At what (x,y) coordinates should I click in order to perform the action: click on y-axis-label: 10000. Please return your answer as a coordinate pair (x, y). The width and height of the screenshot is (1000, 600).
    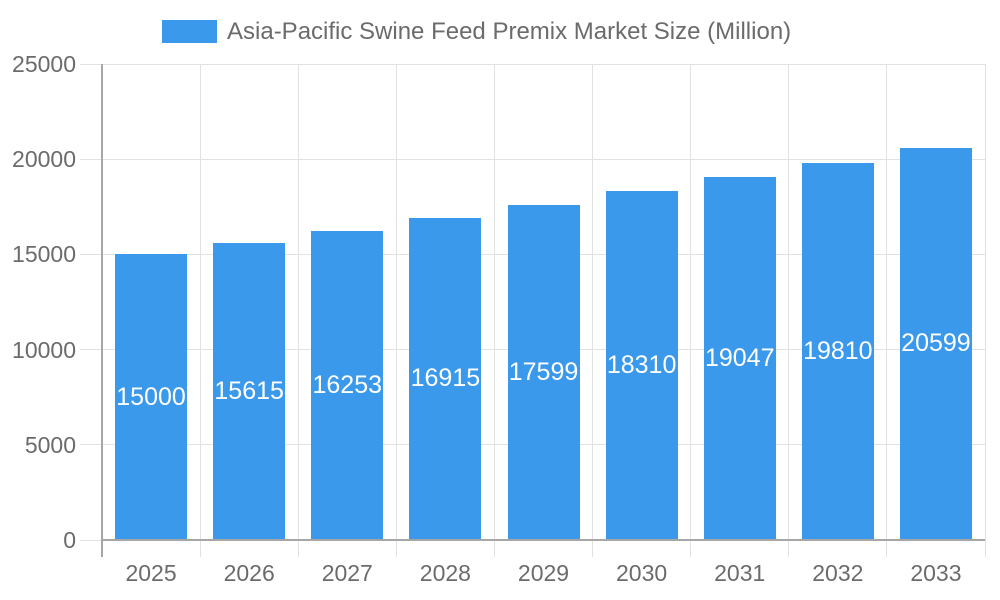
    Looking at the image, I should click on (44, 349).